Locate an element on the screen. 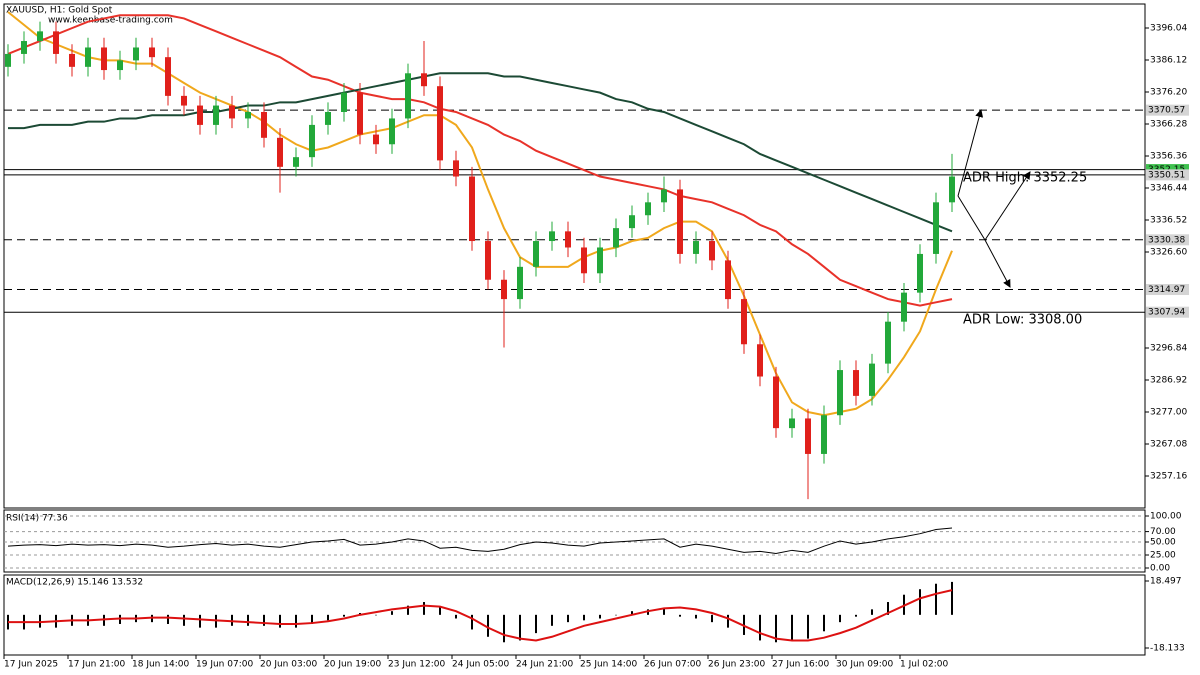 The height and width of the screenshot is (675, 1200). x-tick-label: 24 Jun 21:00 is located at coordinates (544, 665).